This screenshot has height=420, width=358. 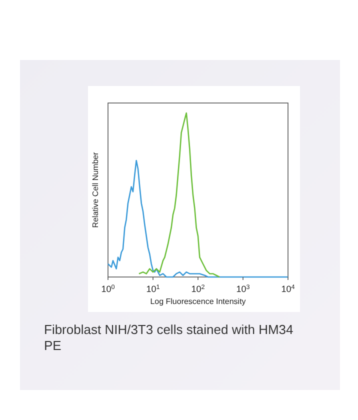 What do you see at coordinates (95, 190) in the screenshot?
I see `y-axis-title: Relative Cell Number` at bounding box center [95, 190].